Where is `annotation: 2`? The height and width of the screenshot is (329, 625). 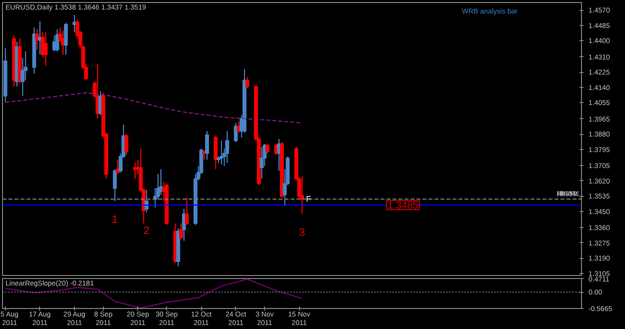 annotation: 2 is located at coordinates (146, 231).